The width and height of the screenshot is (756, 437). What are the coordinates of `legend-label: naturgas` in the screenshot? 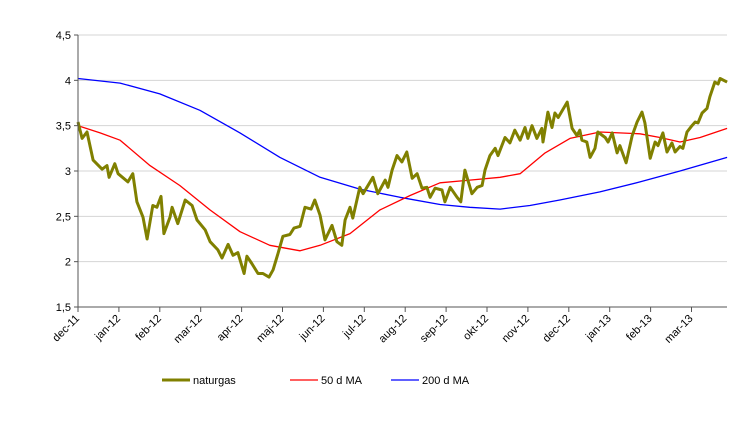 It's located at (214, 381).